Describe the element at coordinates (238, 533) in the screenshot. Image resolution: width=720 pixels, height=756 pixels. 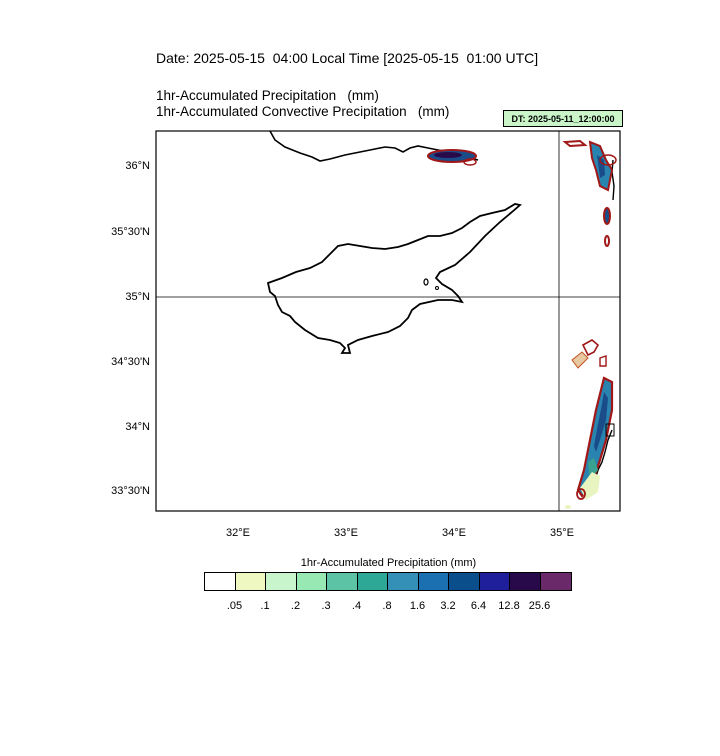
I see `lon-label-32e: 32°E` at that location.